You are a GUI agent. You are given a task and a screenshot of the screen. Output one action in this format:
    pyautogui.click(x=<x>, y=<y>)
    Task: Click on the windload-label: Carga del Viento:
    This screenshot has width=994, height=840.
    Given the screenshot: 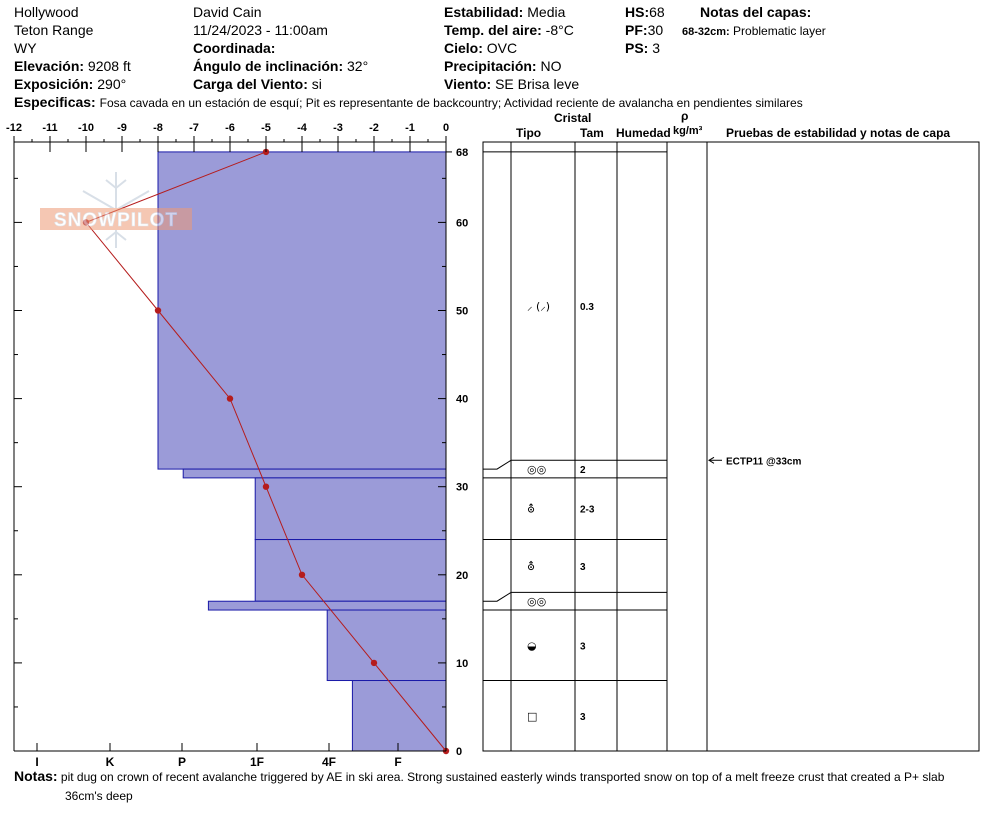 What is the action you would take?
    pyautogui.click(x=250, y=84)
    